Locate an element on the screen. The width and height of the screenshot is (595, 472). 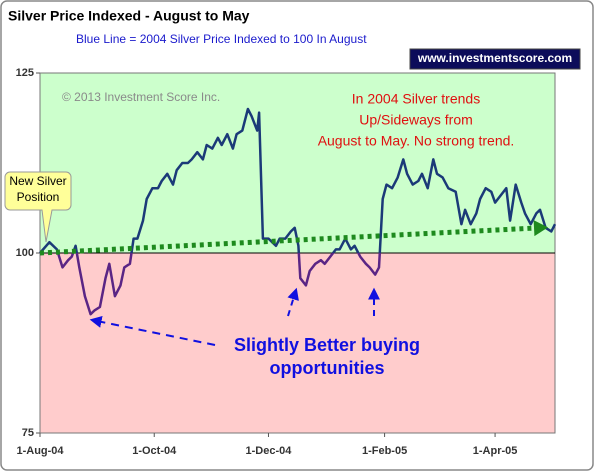
x-tick-label: 1-Aug-04 is located at coordinates (40, 451).